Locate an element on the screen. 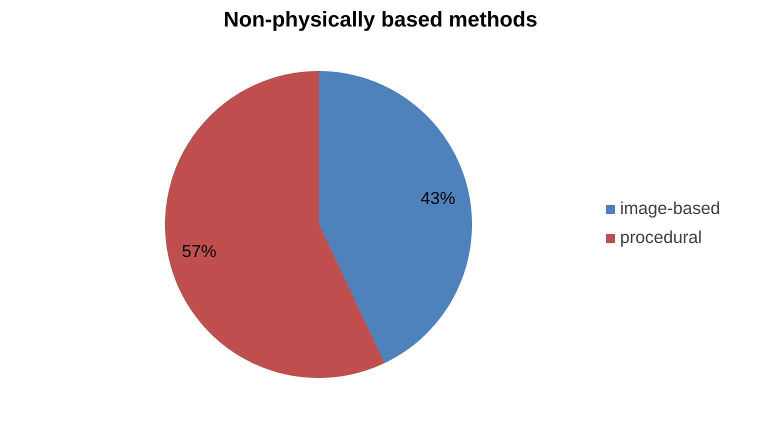 This screenshot has width=764, height=424. data-label: 43% is located at coordinates (438, 198).